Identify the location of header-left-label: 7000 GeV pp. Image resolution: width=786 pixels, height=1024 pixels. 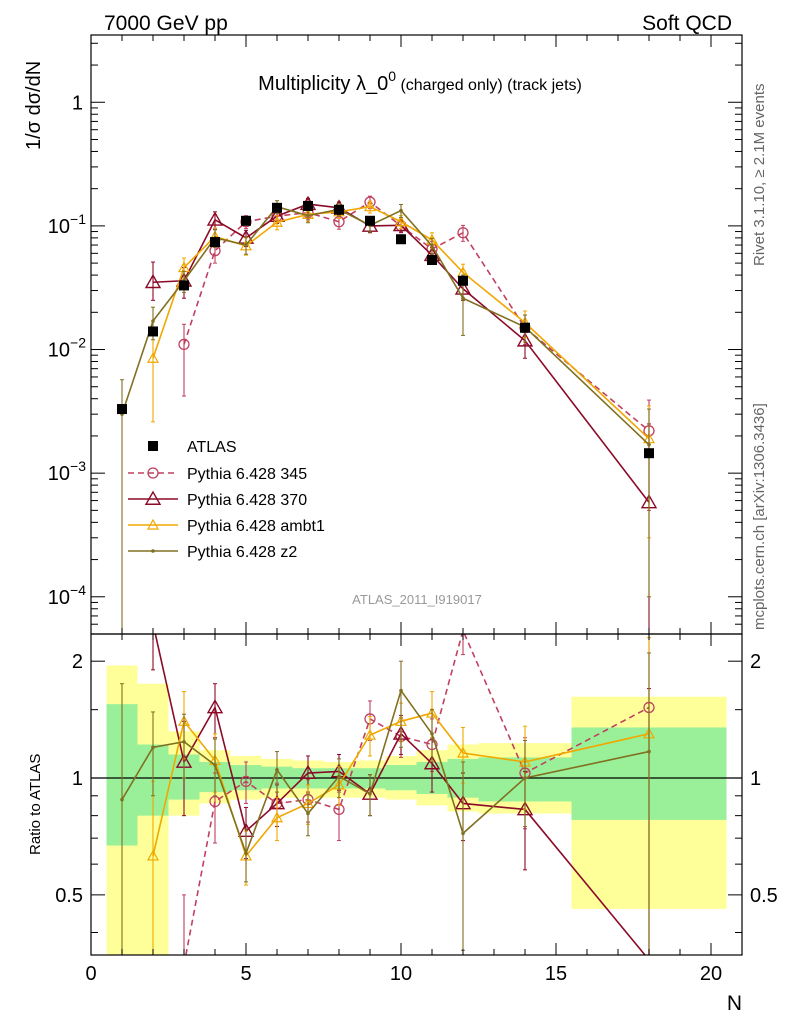
(166, 23).